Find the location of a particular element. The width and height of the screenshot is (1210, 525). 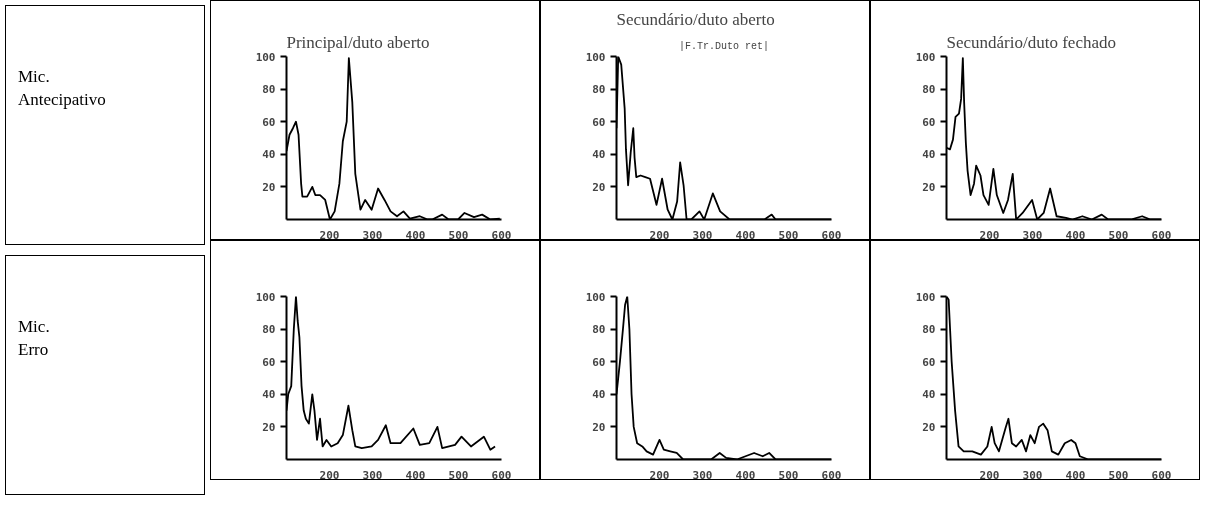

chart-title: Secundário/duto fechado is located at coordinates (1031, 42).